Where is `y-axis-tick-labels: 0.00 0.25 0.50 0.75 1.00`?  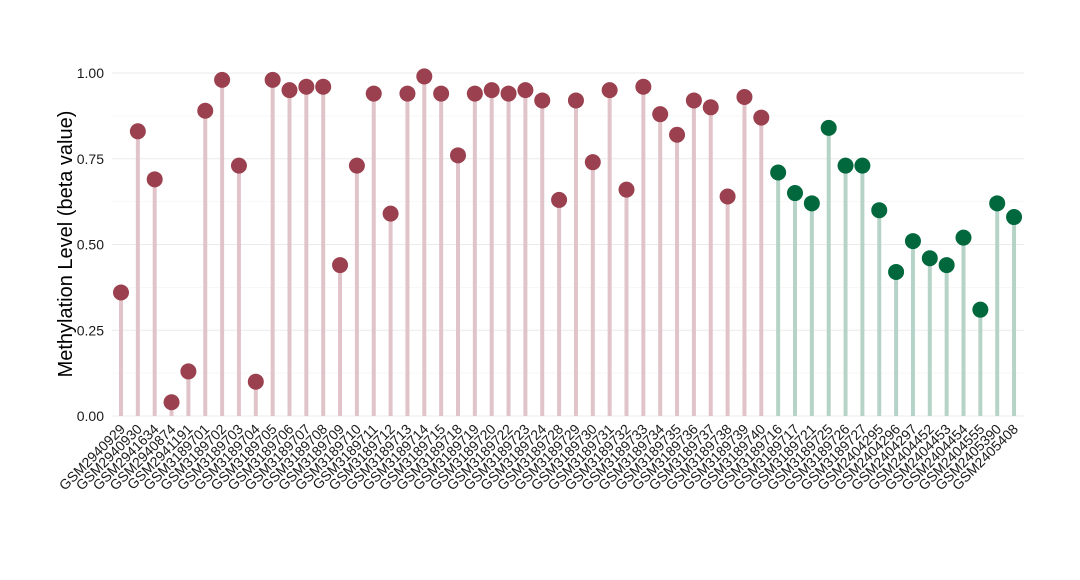 y-axis-tick-labels: 0.00 0.25 0.50 0.75 1.00 is located at coordinates (90, 244).